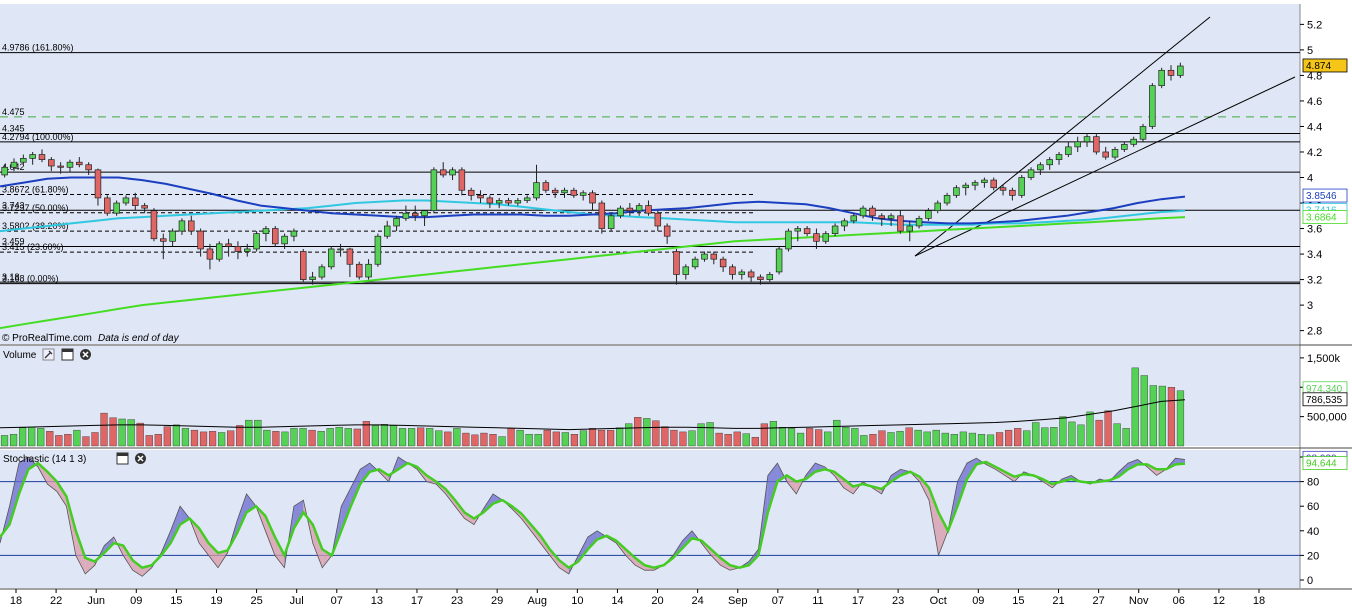 Image resolution: width=1352 pixels, height=612 pixels. What do you see at coordinates (938, 601) in the screenshot?
I see `x-tick-label: Oct` at bounding box center [938, 601].